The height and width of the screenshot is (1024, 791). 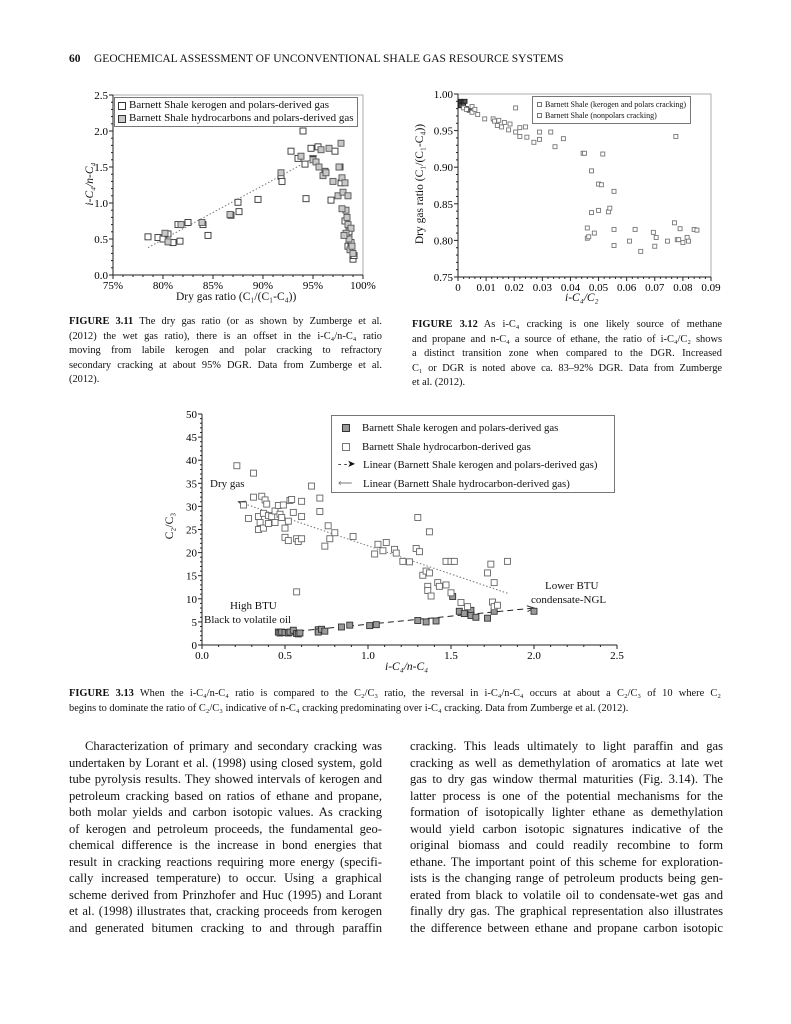 I want to click on x-tick-label: 0.02, so click(x=514, y=288).